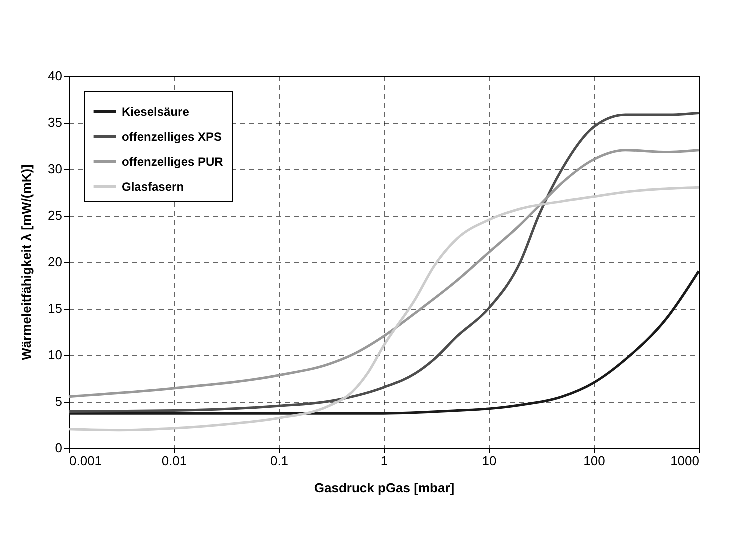 Image resolution: width=740 pixels, height=549 pixels. Describe the element at coordinates (55, 308) in the screenshot. I see `y-tick-label: 15` at that location.